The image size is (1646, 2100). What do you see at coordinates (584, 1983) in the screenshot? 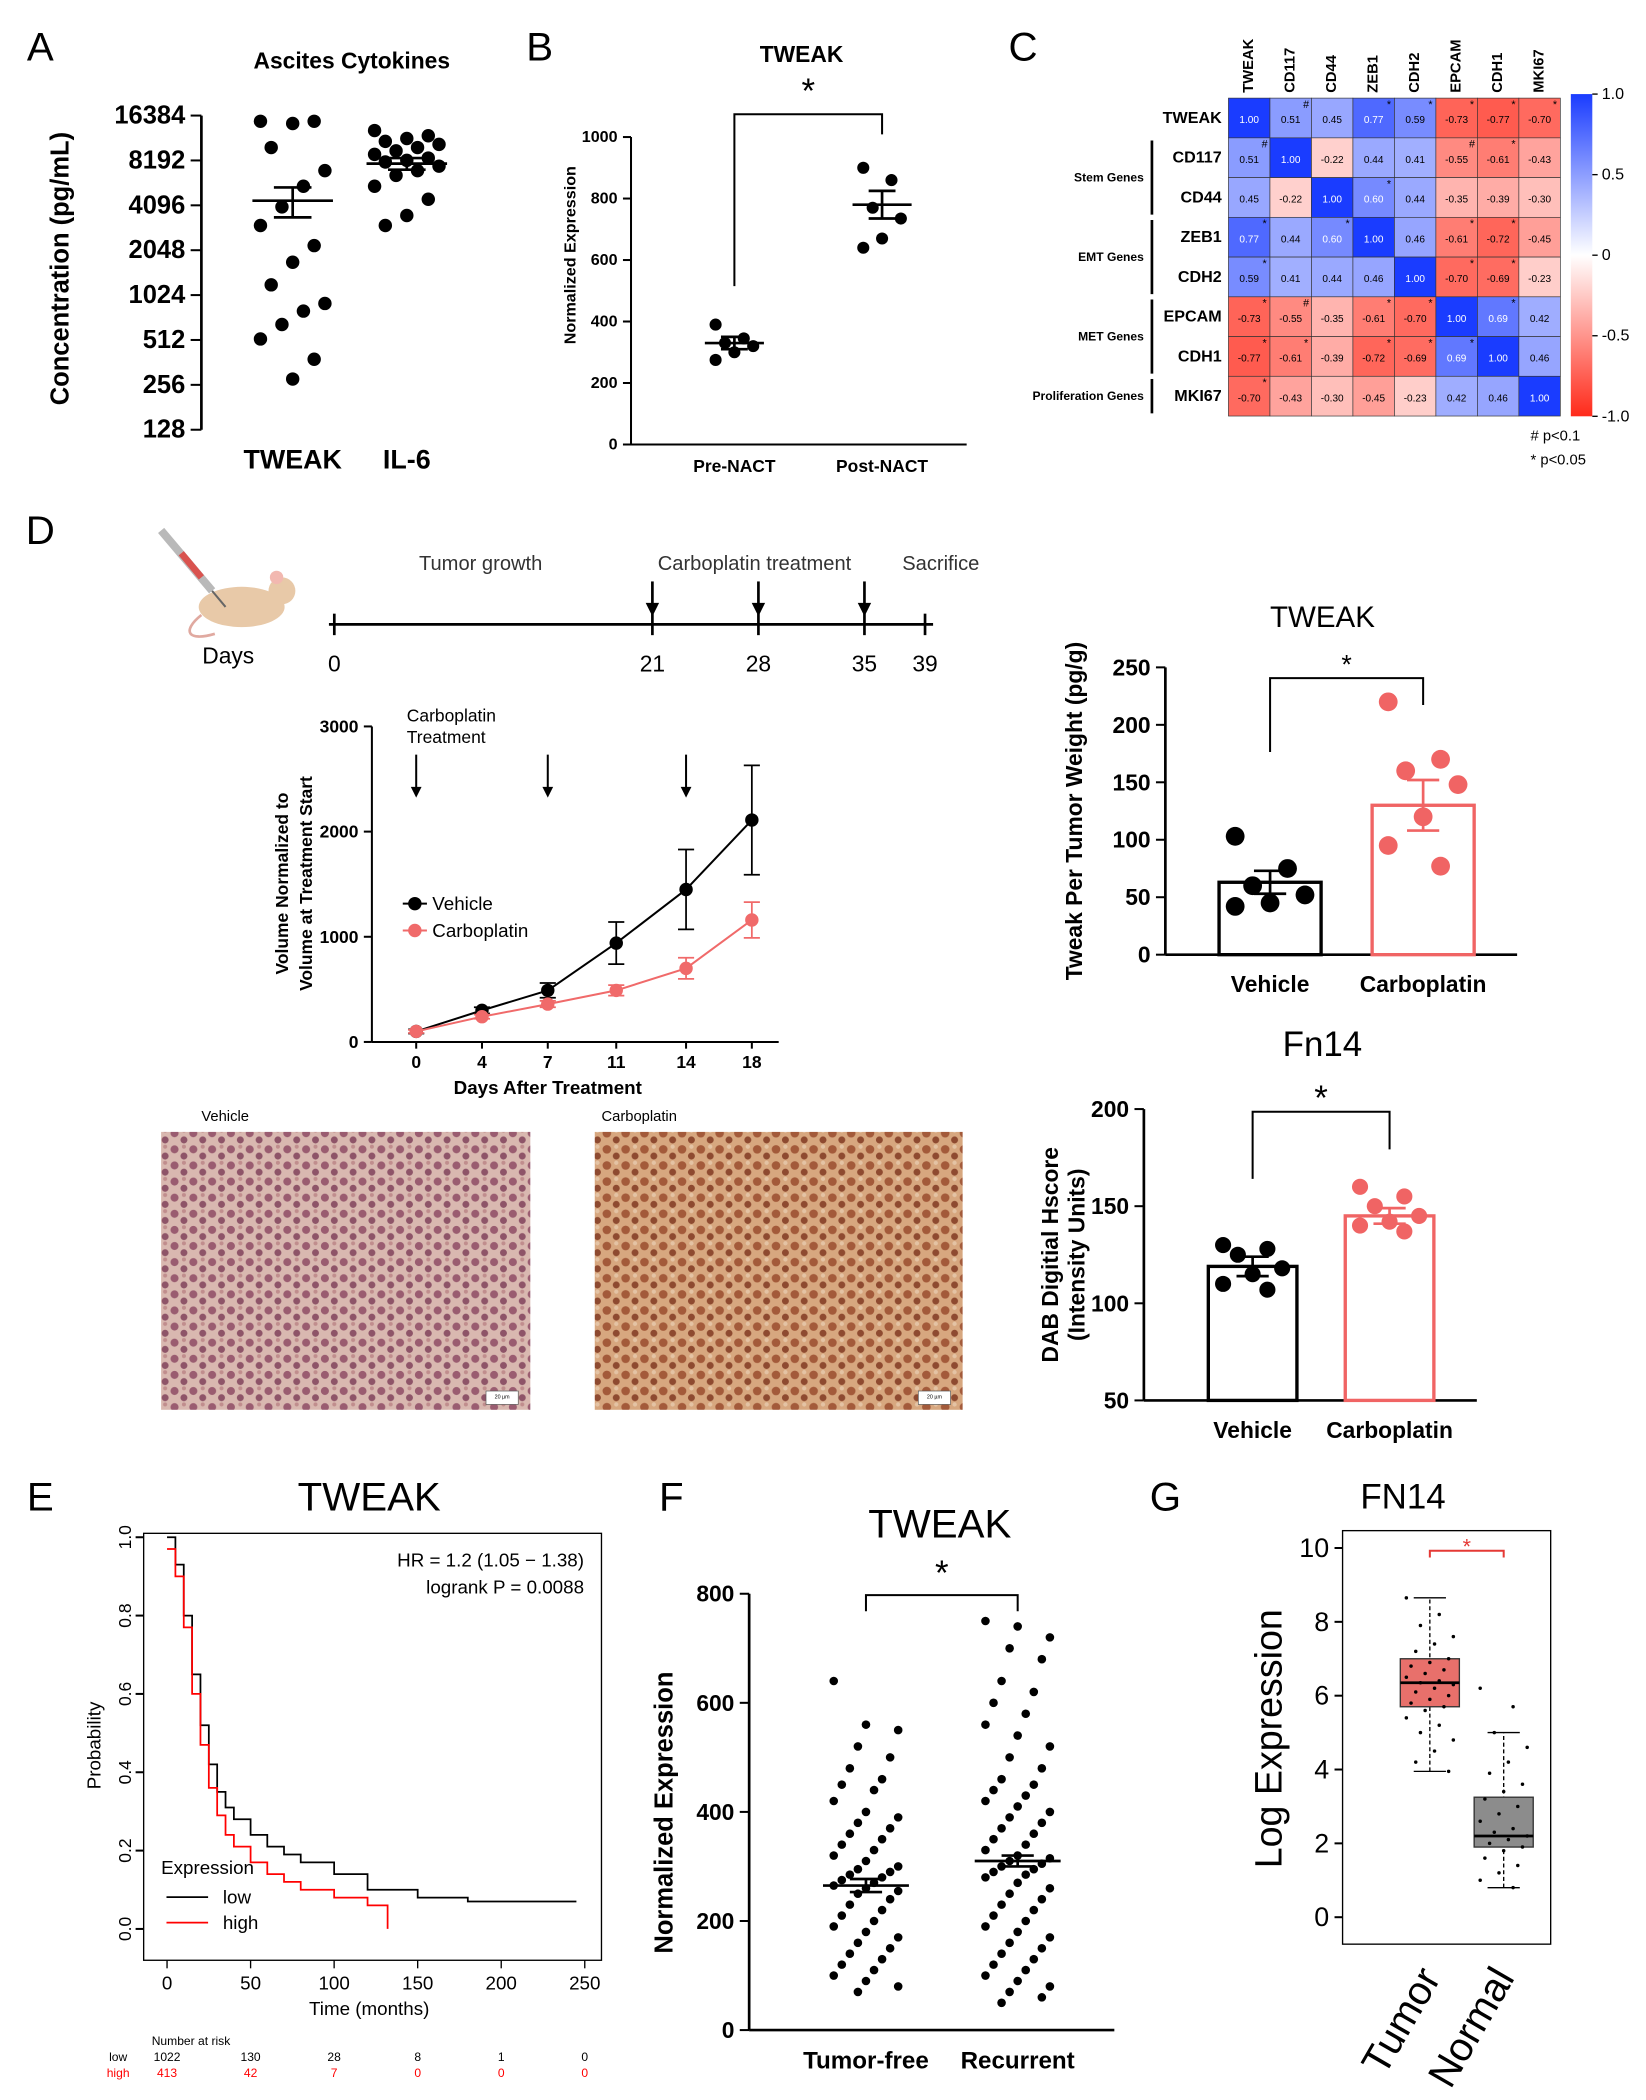
I see `x-tick-label: 250` at bounding box center [584, 1983].